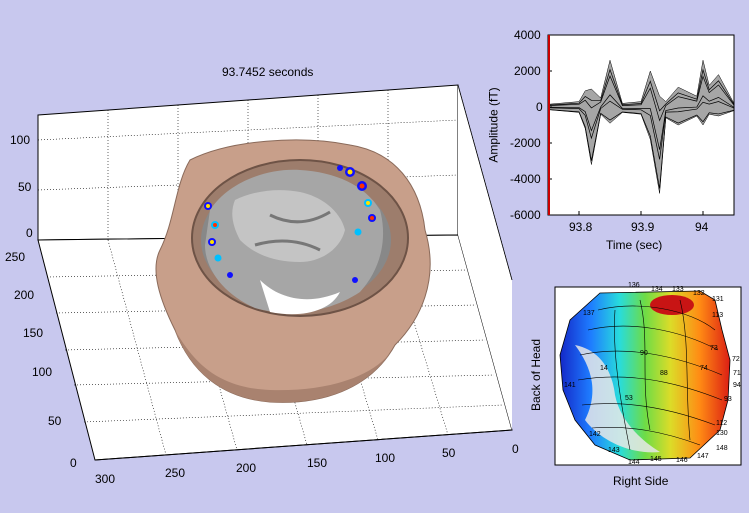  What do you see at coordinates (718, 299) in the screenshot?
I see `sensor-131: 131` at bounding box center [718, 299].